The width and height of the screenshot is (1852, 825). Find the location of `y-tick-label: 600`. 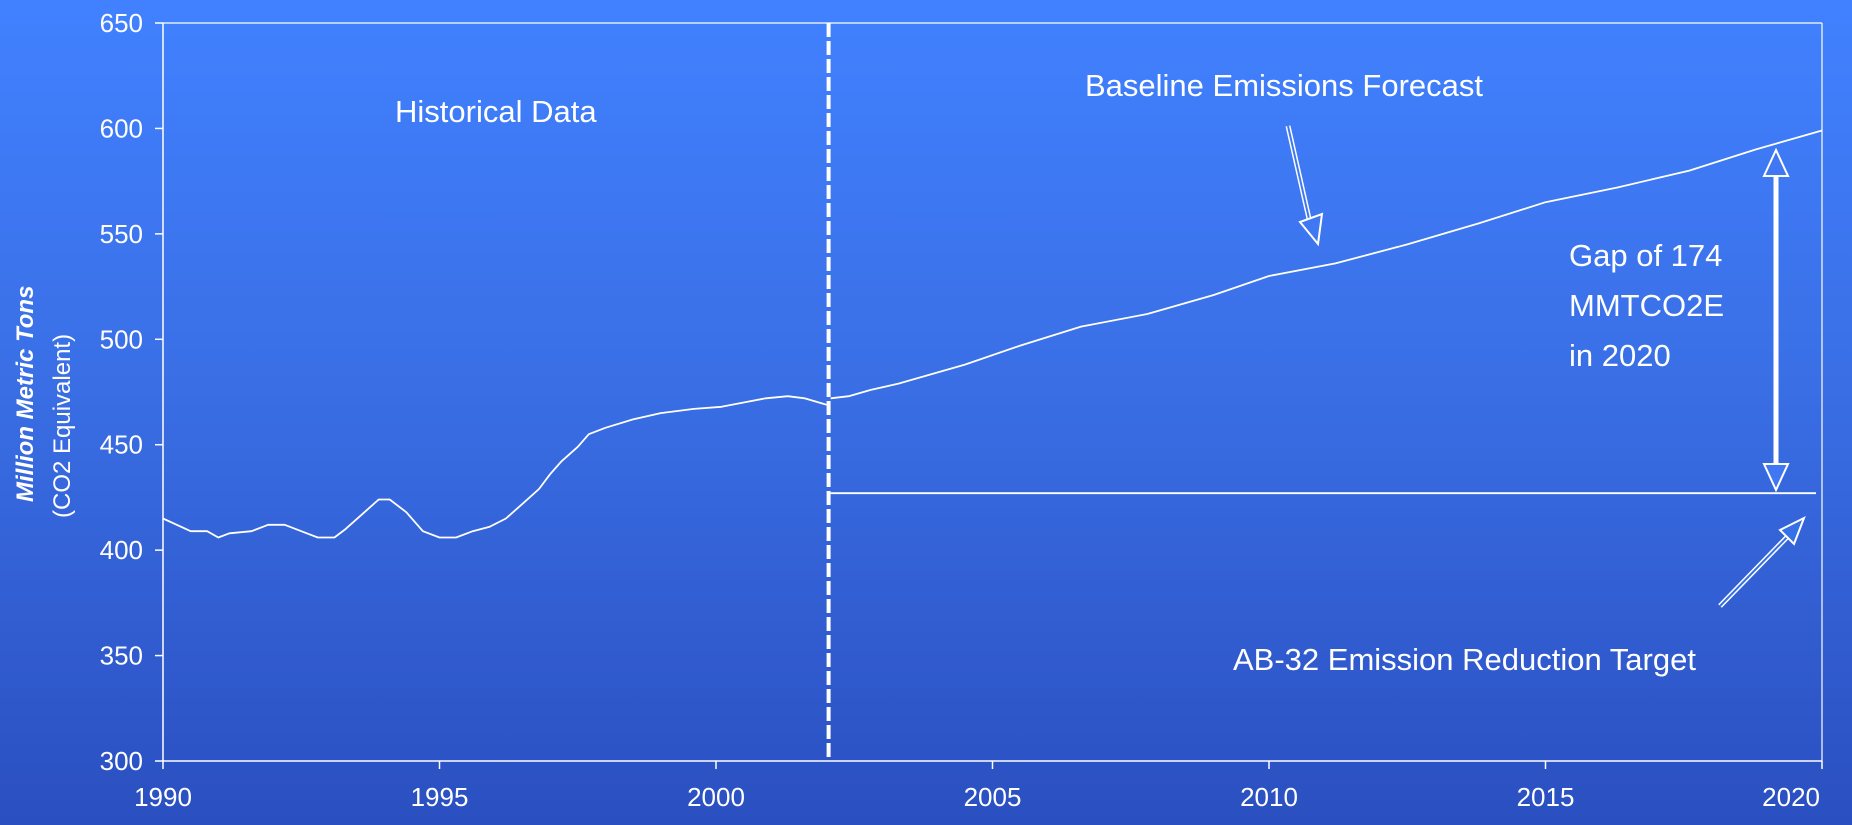

y-tick-label: 600 is located at coordinates (121, 128).